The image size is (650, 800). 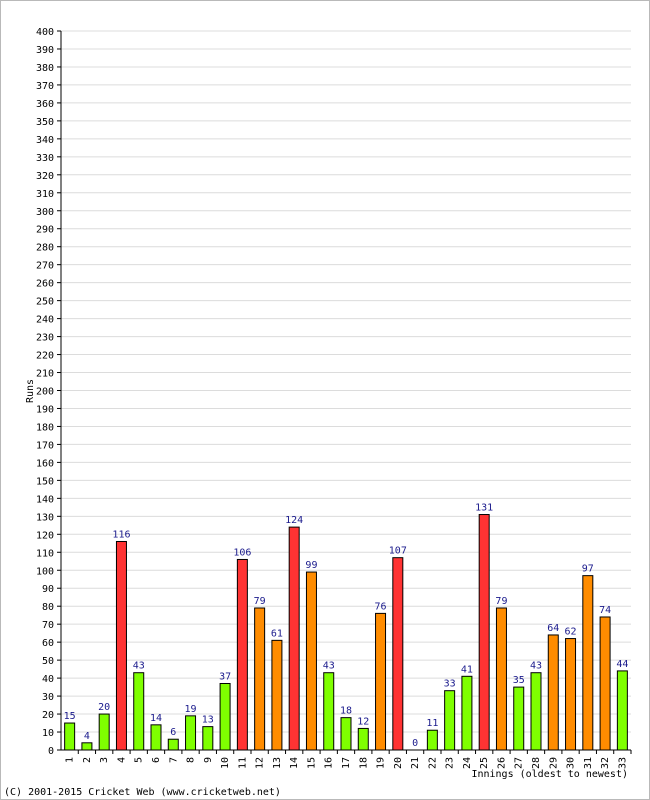 What do you see at coordinates (48, 607) in the screenshot?
I see `y-tick-label: 80` at bounding box center [48, 607].